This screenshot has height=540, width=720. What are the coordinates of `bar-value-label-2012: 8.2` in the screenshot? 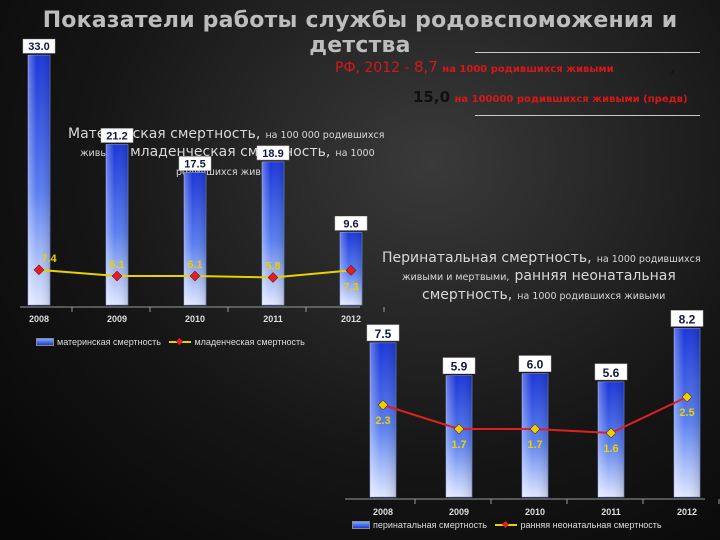 It's located at (687, 319).